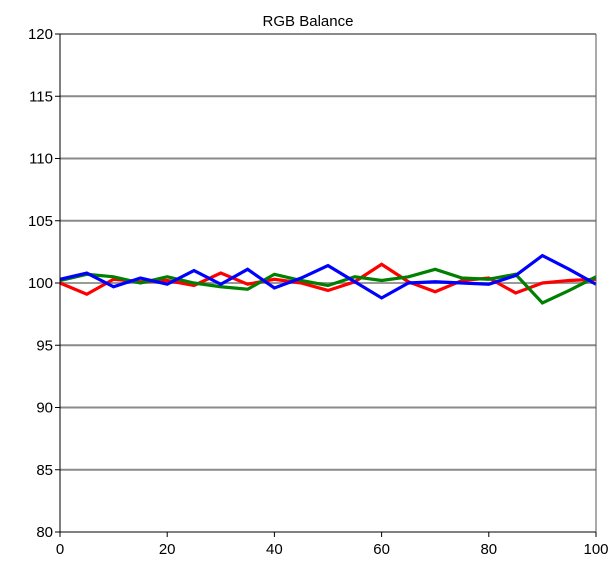 The image size is (611, 568). Describe the element at coordinates (40, 283) in the screenshot. I see `y-tick-label-100: 100` at that location.